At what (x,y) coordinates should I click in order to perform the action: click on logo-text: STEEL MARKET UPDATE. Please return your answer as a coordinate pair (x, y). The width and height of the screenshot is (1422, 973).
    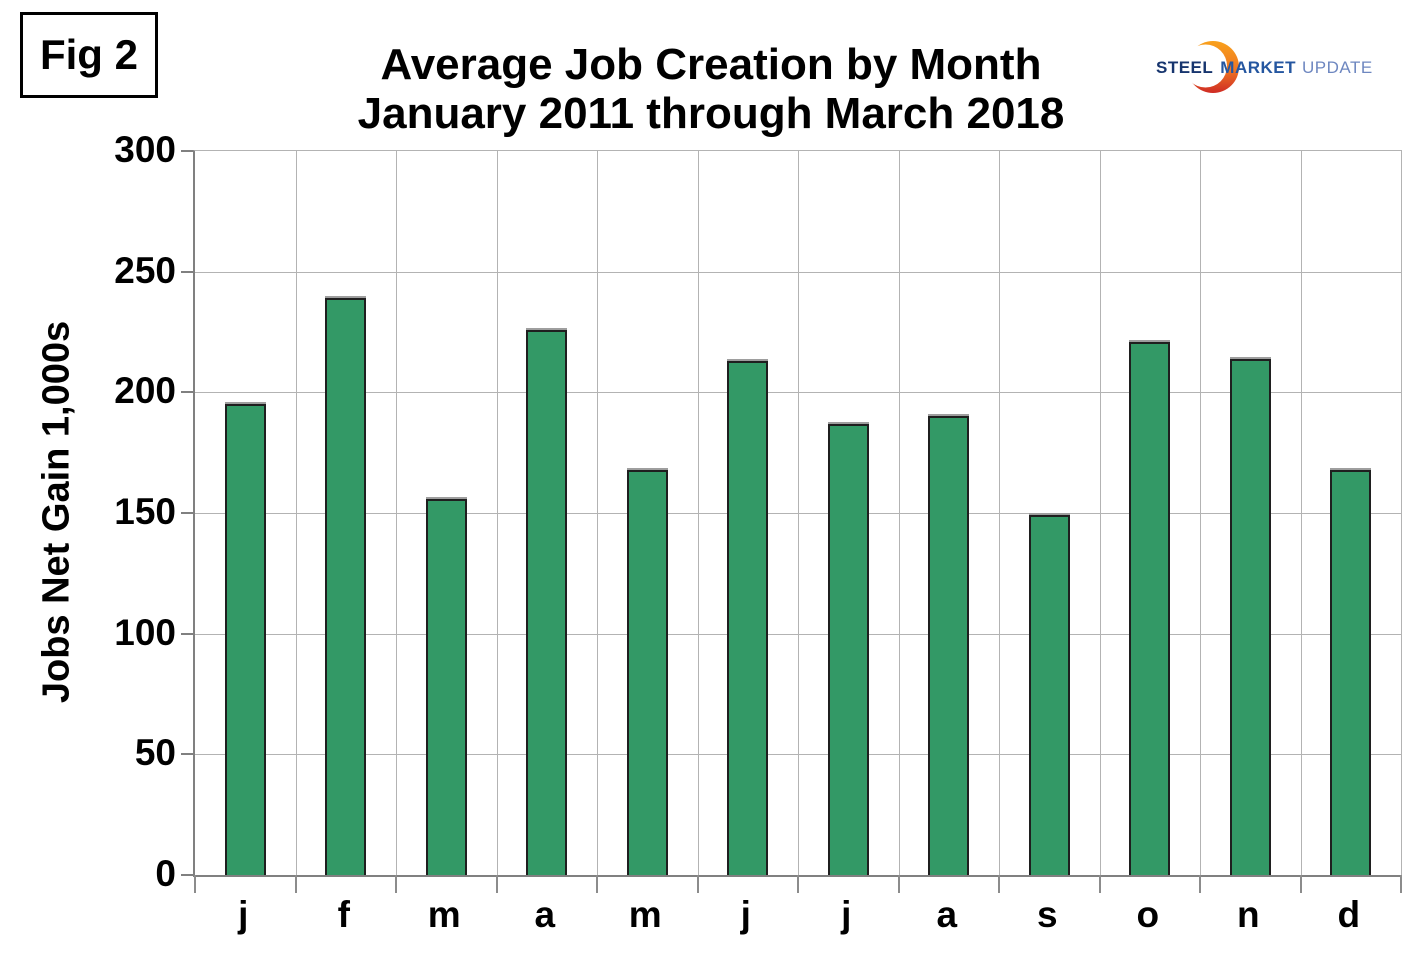
    Looking at the image, I should click on (1264, 68).